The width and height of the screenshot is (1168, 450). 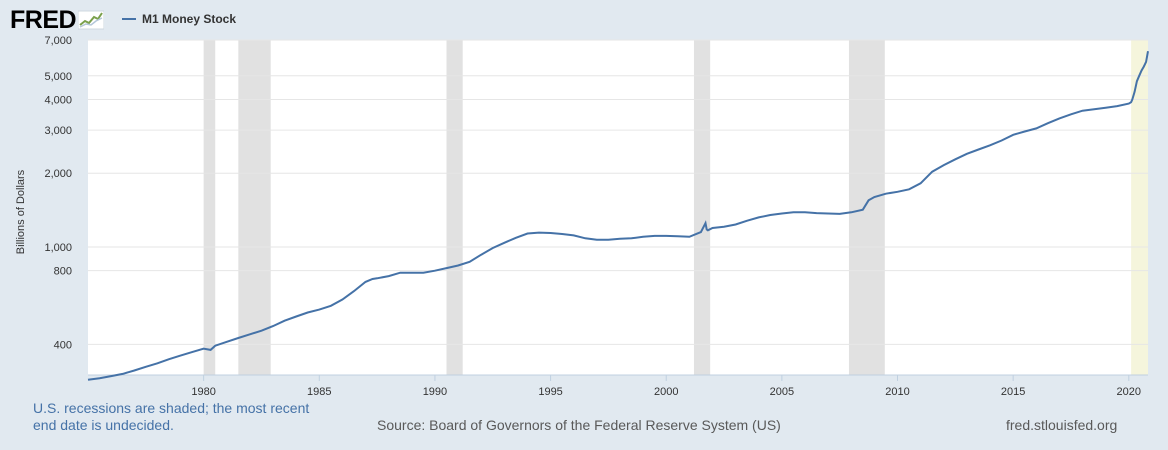 I want to click on x-tick-label-2005: 2005, so click(x=782, y=392).